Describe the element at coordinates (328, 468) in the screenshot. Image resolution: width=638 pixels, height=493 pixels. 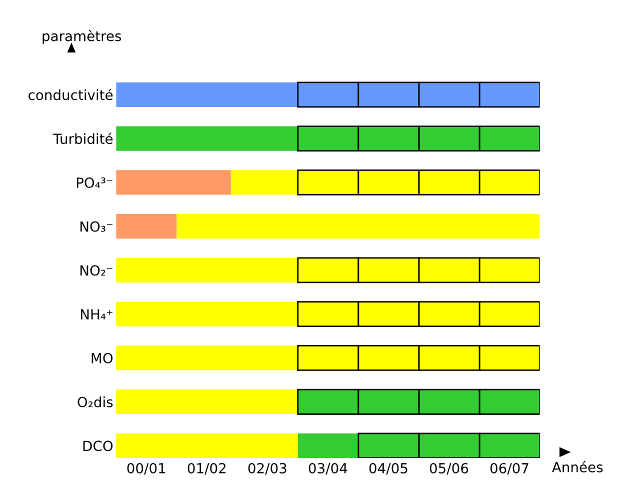
I see `annotation: 03/04` at that location.